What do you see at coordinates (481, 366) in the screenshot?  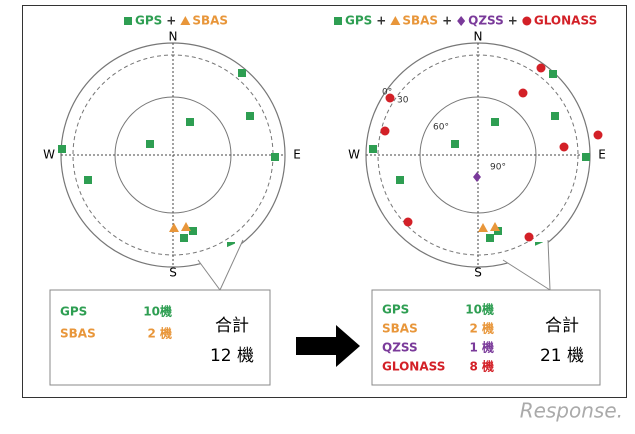 I see `count-value: 8 機` at bounding box center [481, 366].